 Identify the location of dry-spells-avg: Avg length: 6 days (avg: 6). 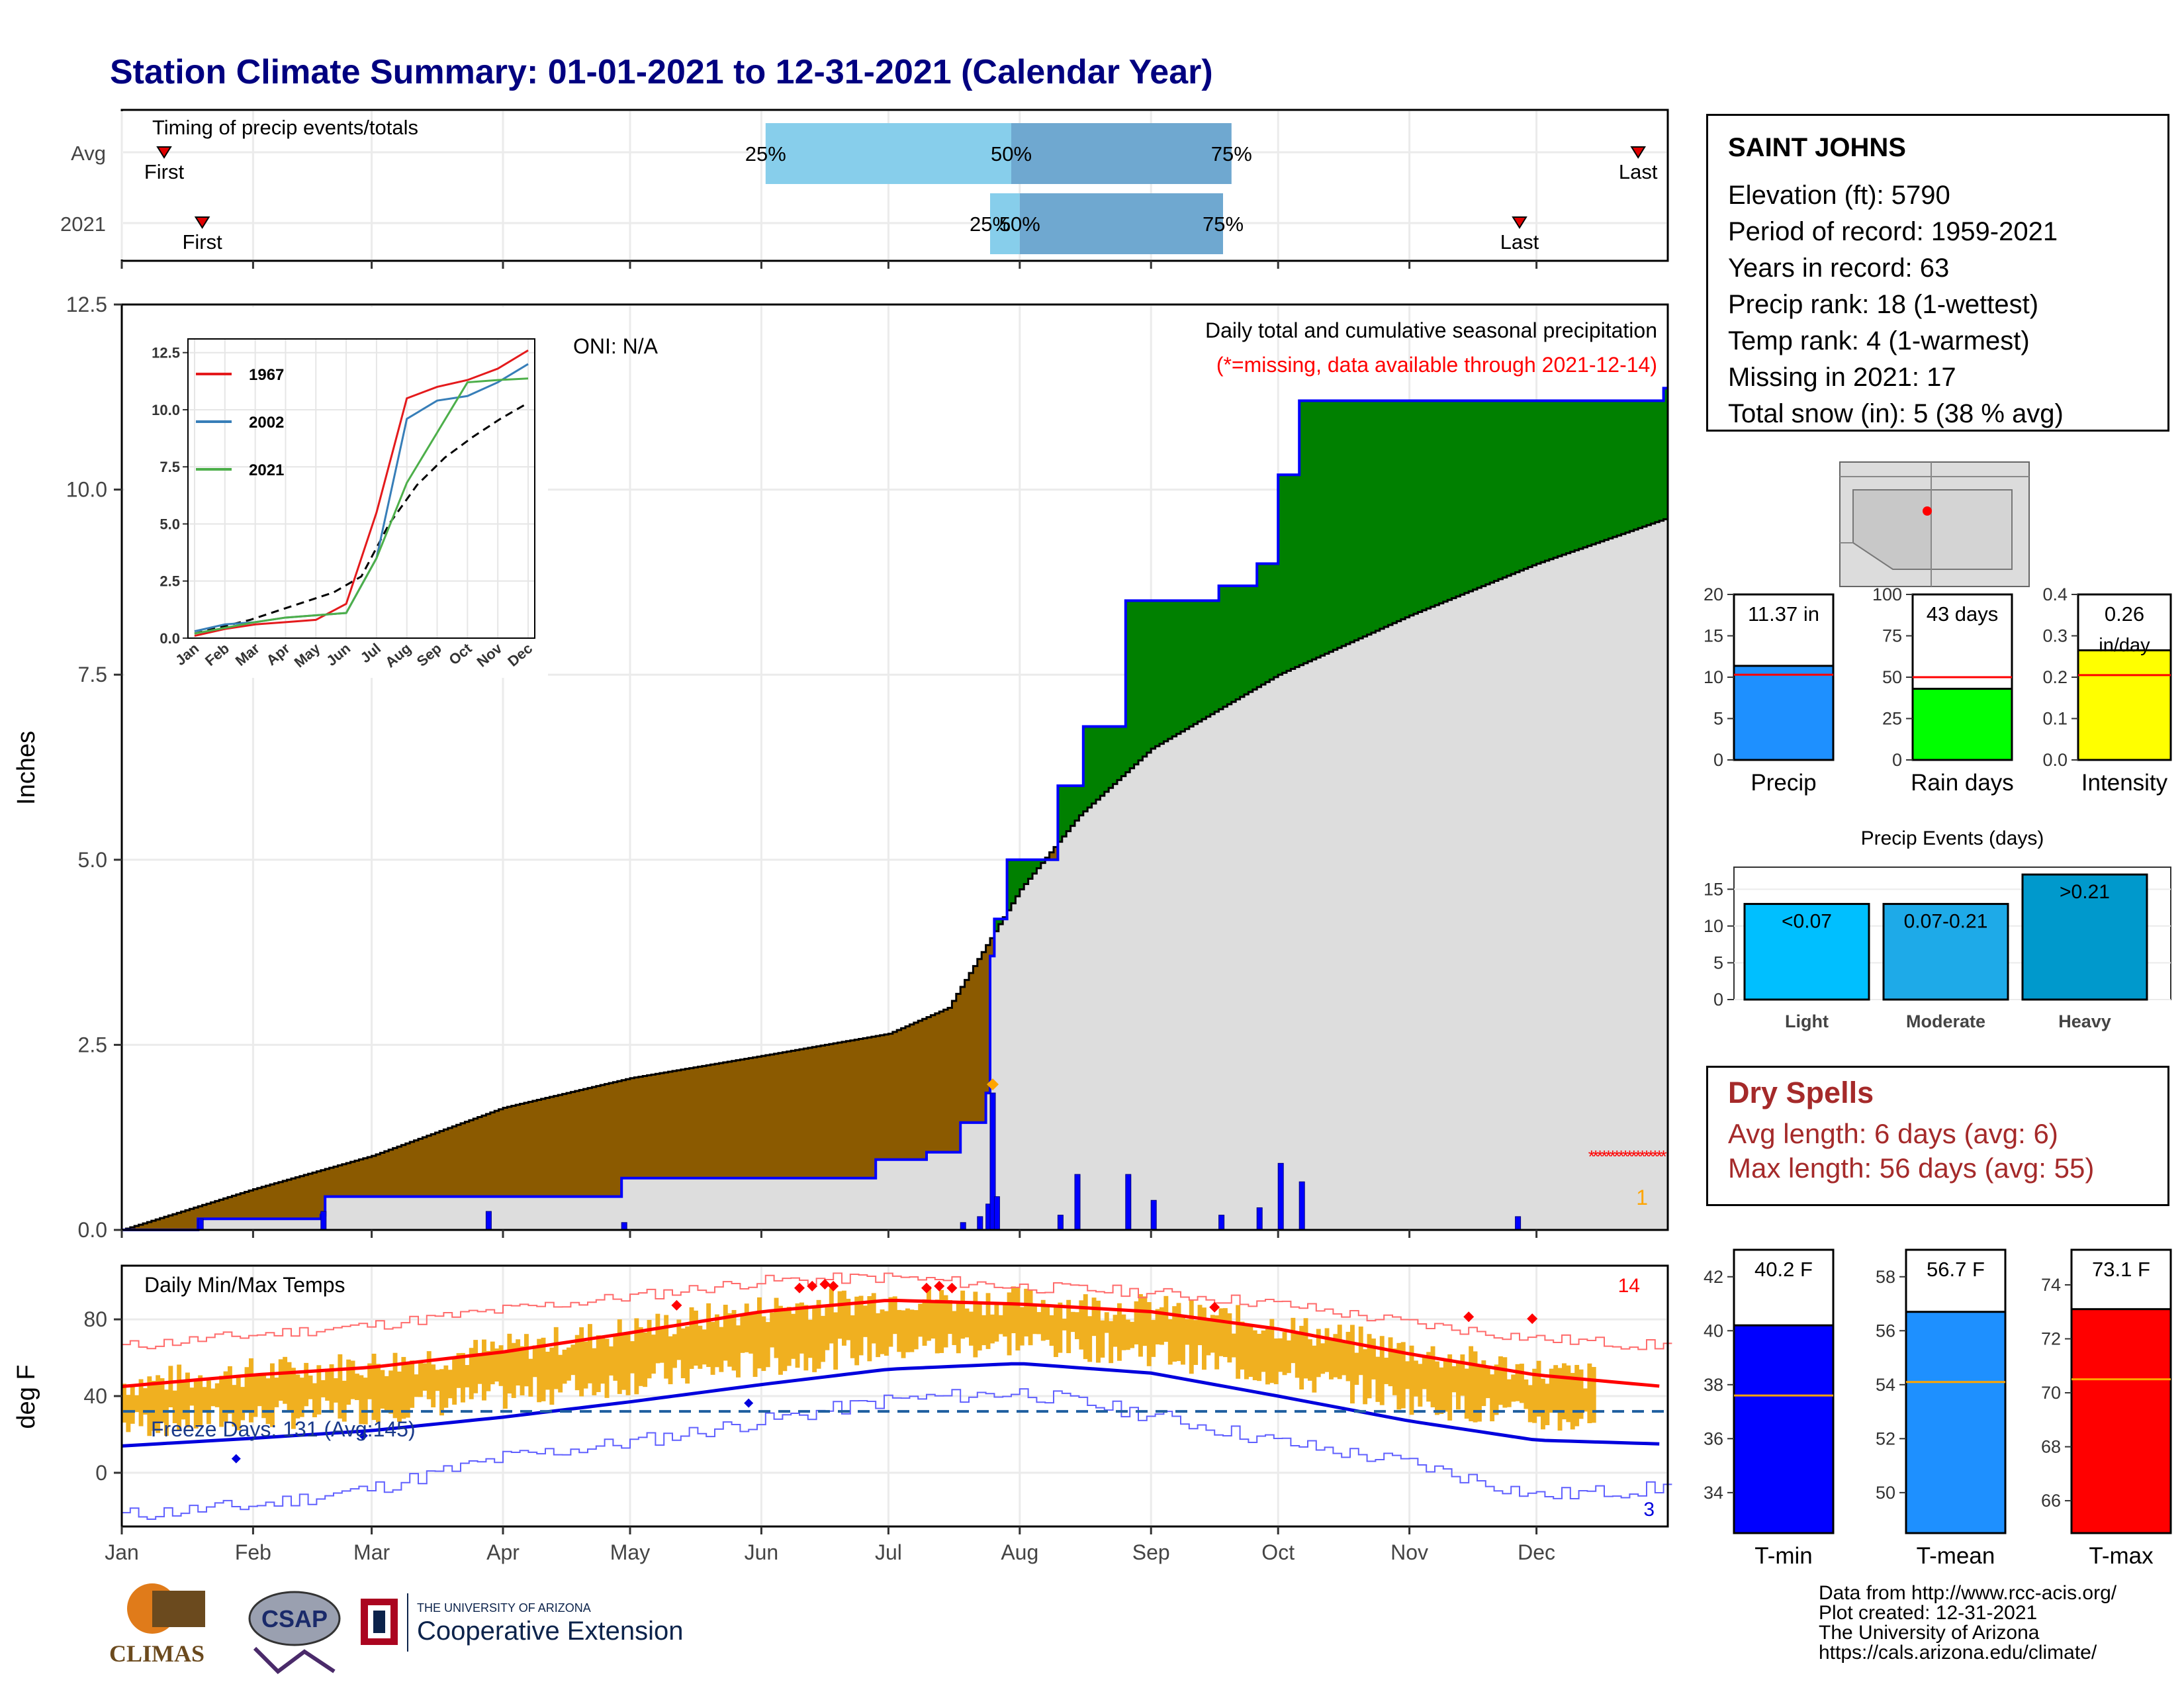
(1893, 1133).